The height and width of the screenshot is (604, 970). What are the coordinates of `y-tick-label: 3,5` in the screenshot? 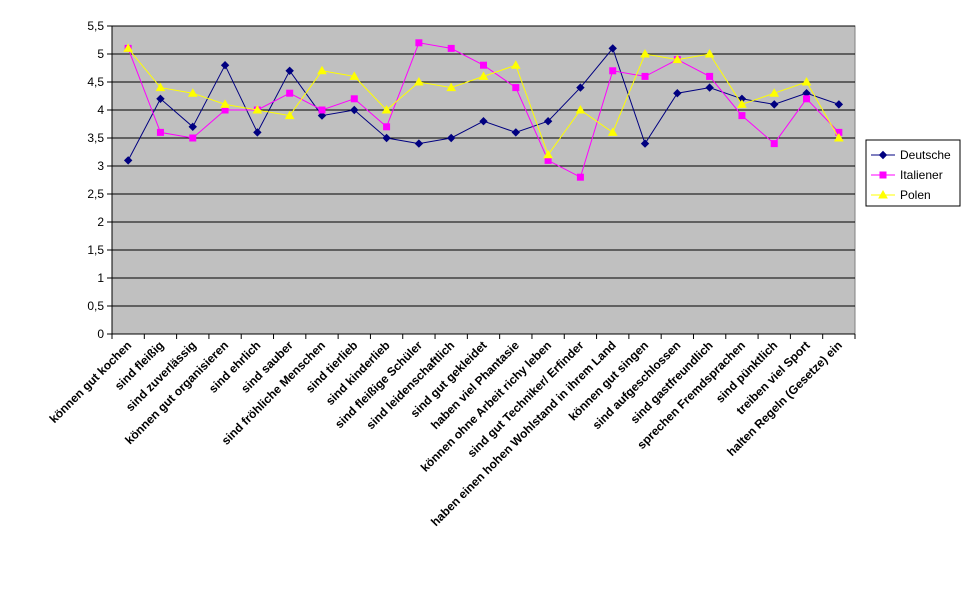 It's located at (95, 138).